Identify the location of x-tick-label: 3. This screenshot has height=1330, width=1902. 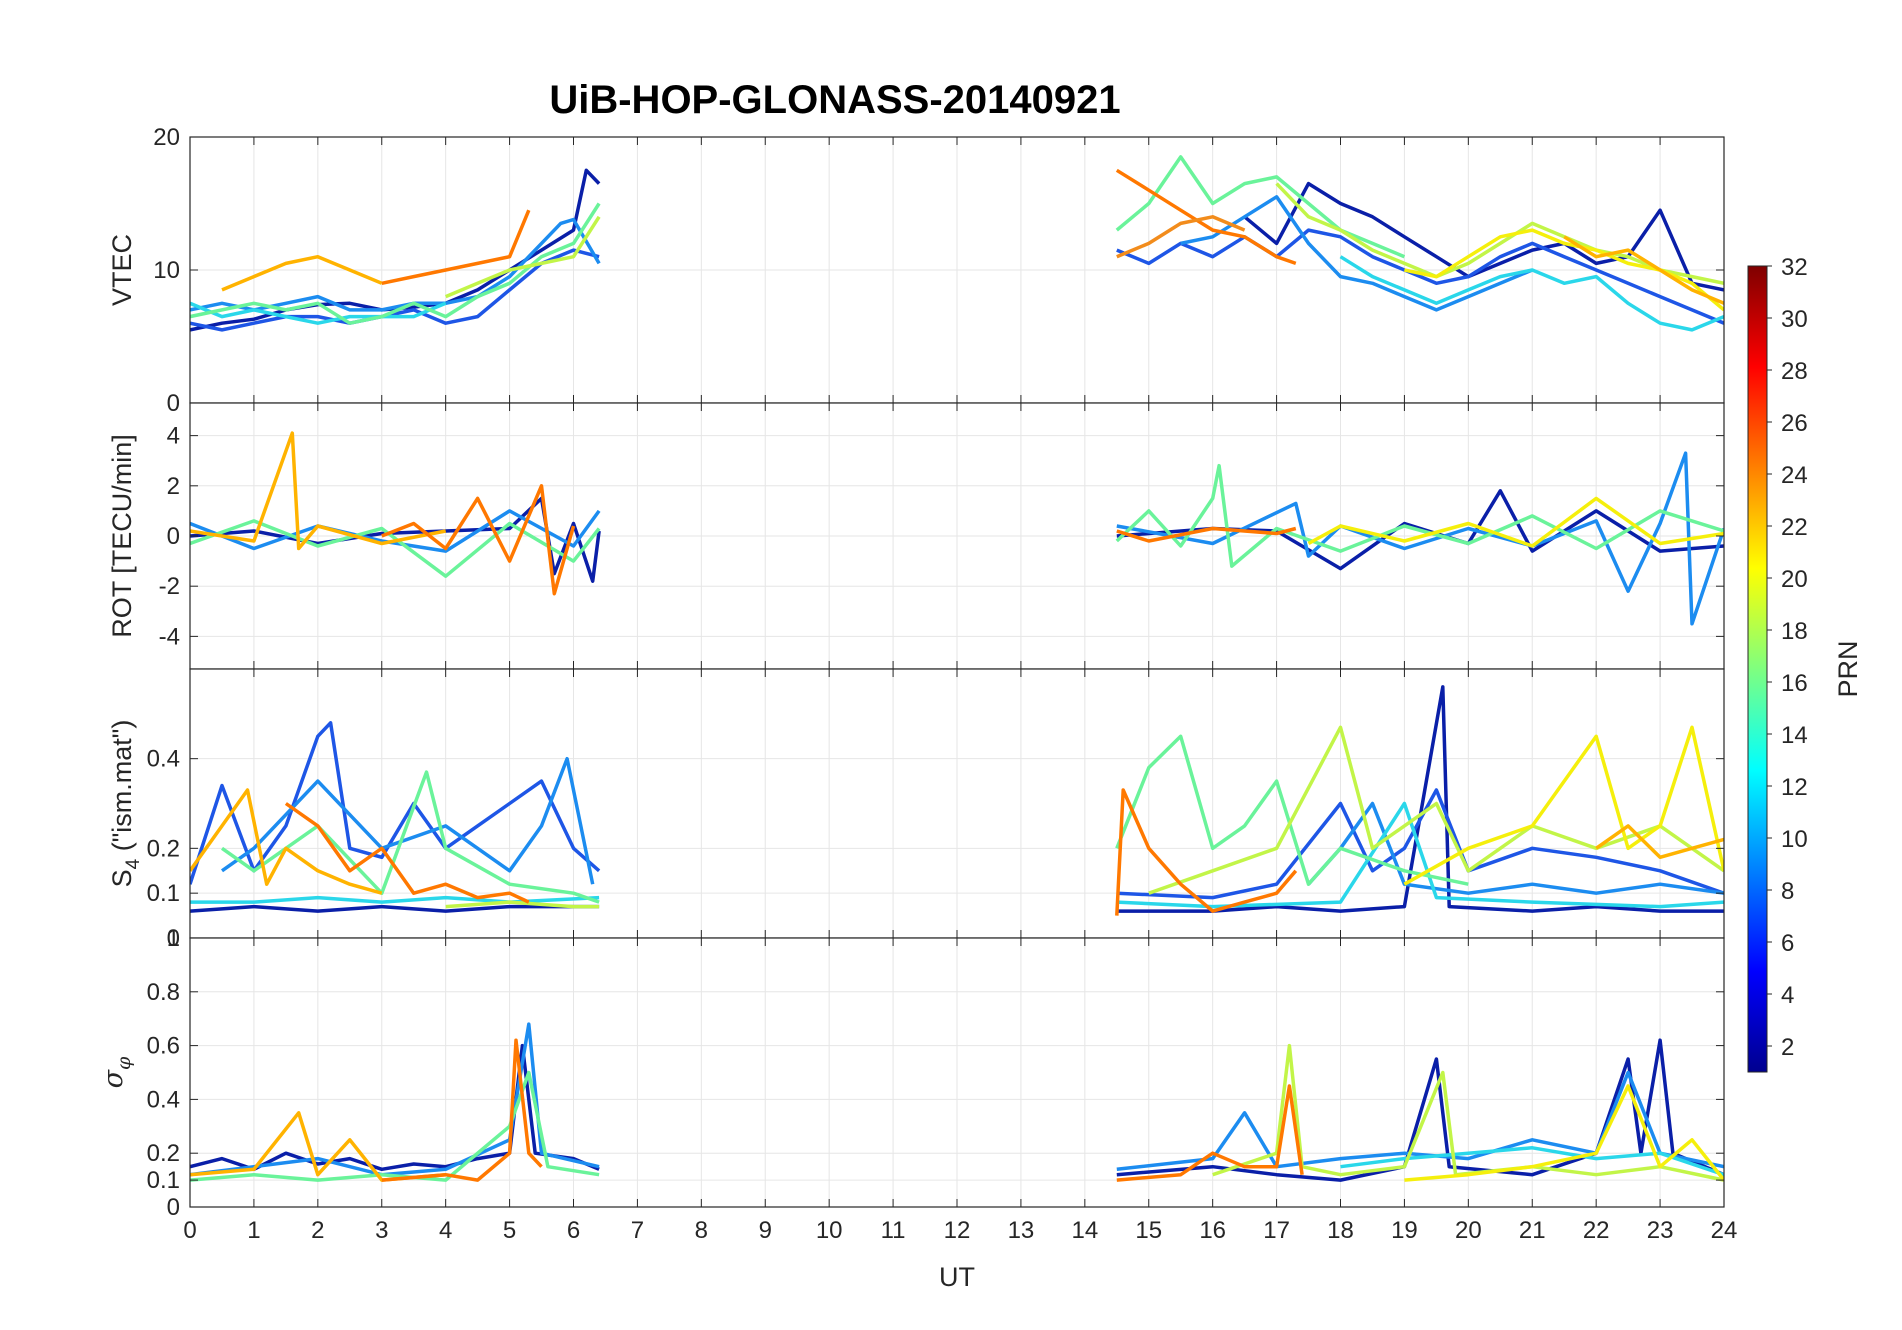
(381, 1230).